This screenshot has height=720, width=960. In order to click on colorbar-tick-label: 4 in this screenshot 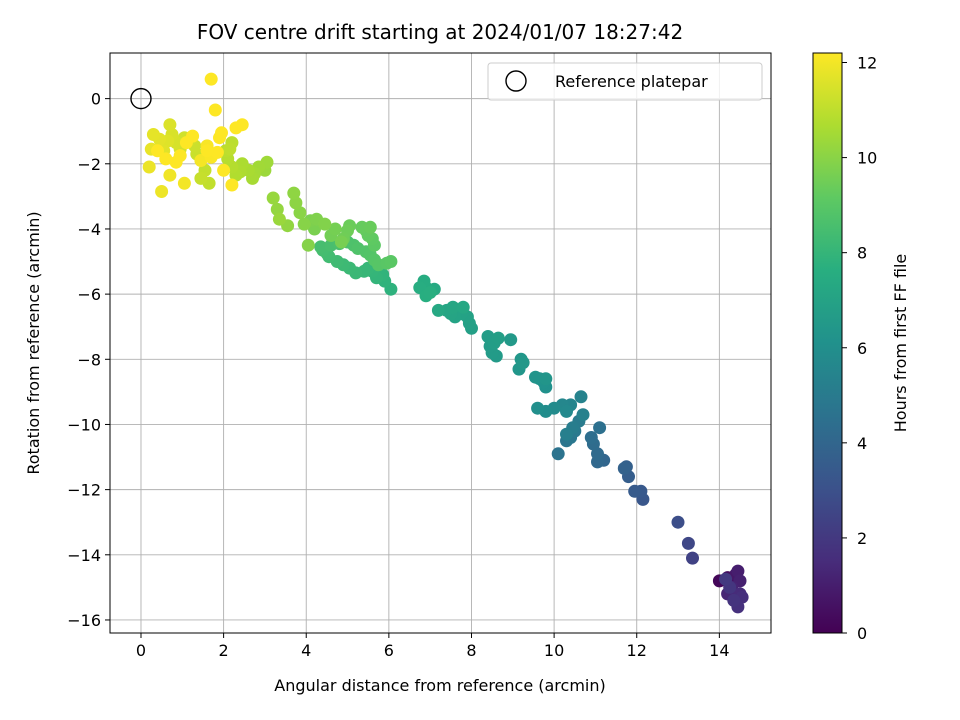, I will do `click(862, 443)`.